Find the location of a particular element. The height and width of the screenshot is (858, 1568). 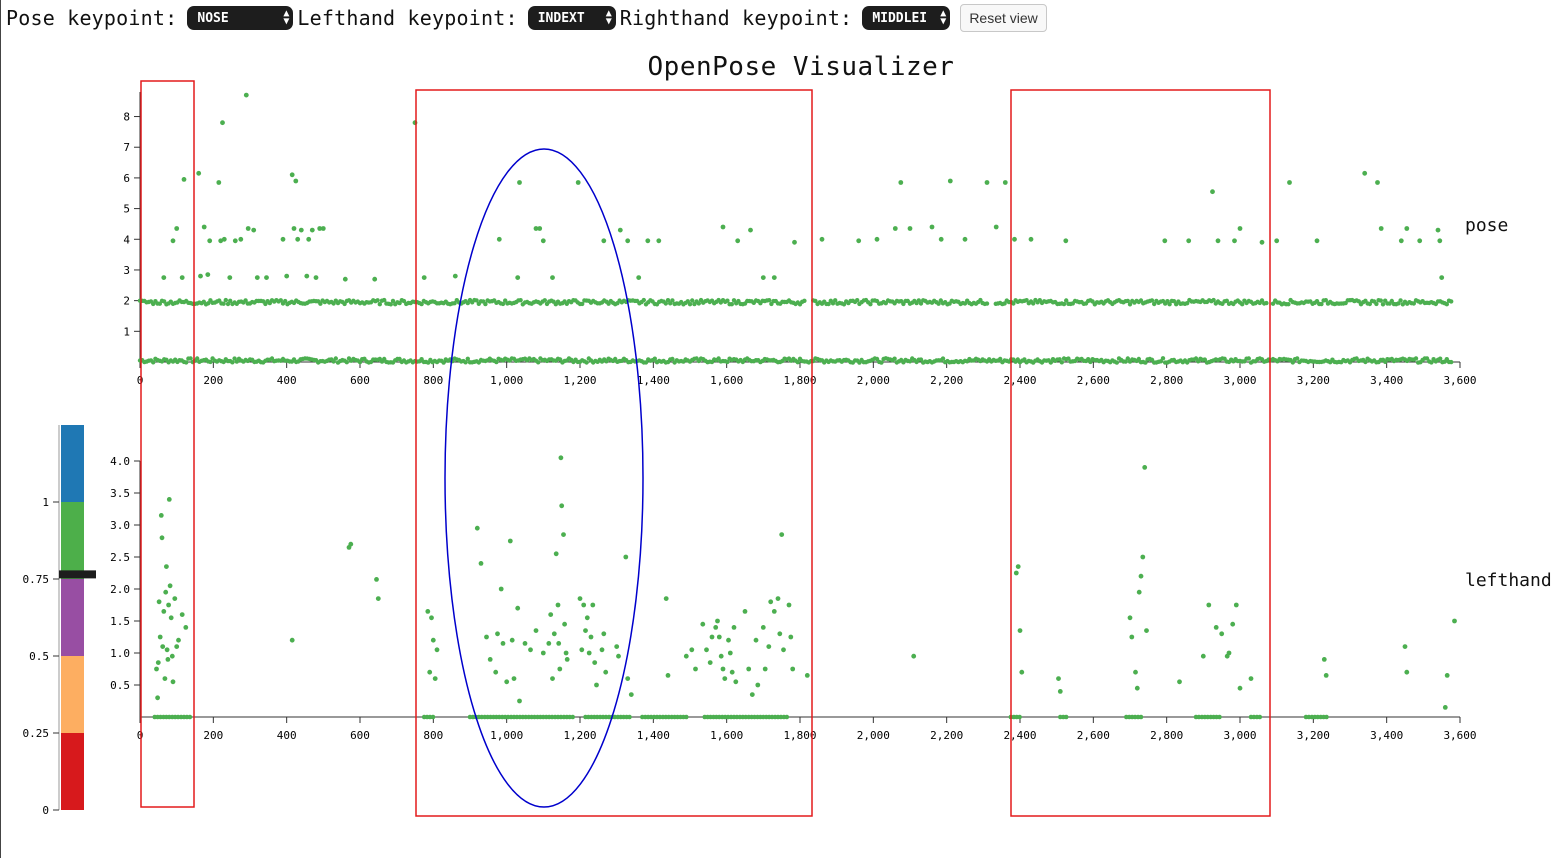

pose-x-tick-label: 3,600 is located at coordinates (1459, 380).